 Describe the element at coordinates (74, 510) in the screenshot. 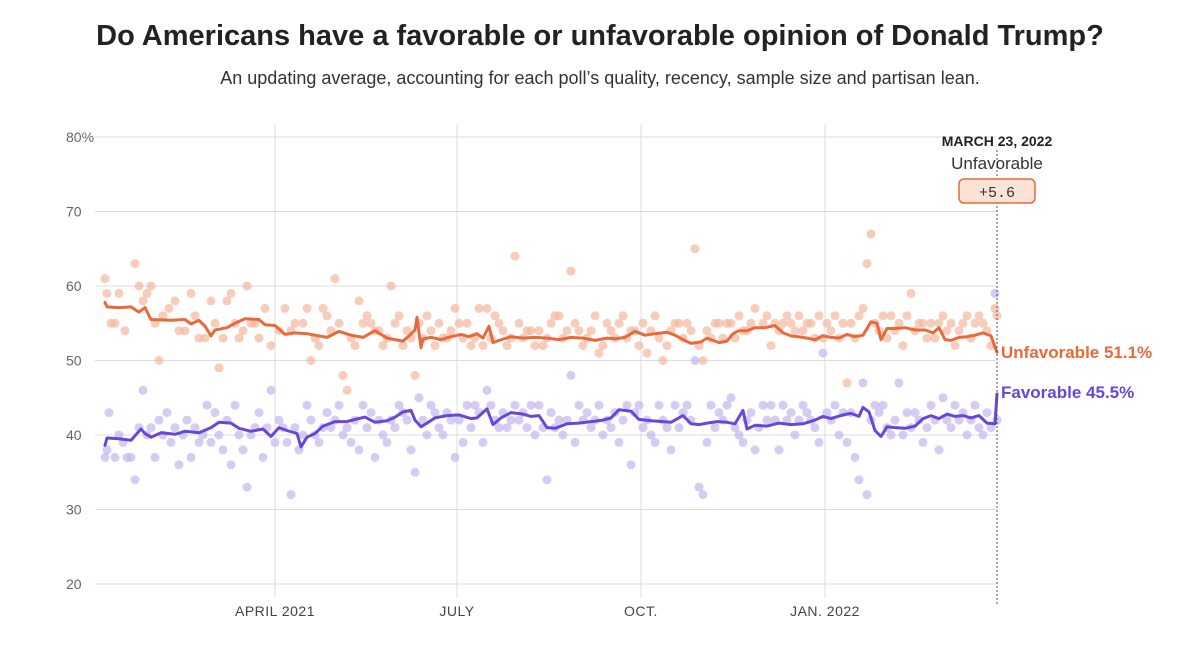

I see `y-tick-label-30: 30` at that location.